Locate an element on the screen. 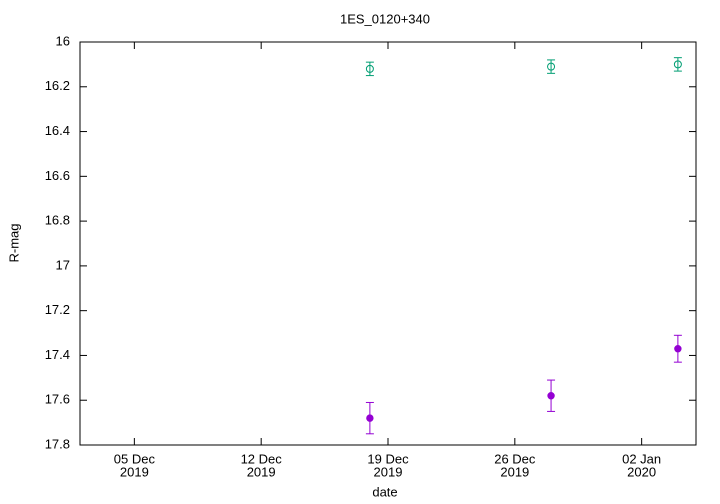  y-tick-label: 16 is located at coordinates (63, 40).